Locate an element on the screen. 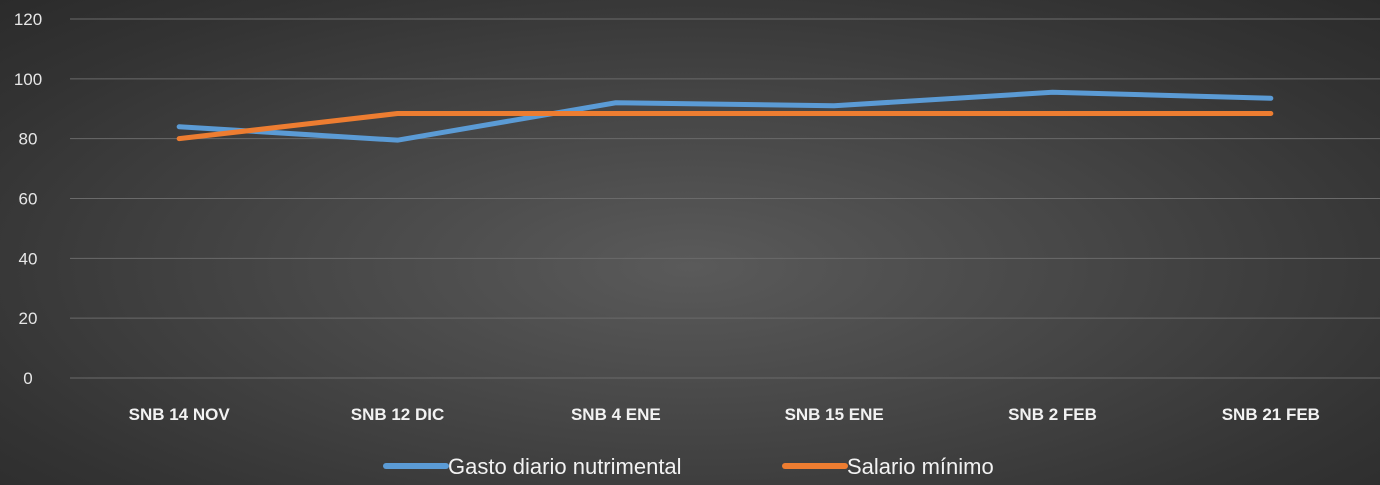 Image resolution: width=1380 pixels, height=485 pixels. y-axis-ticks: 0 20 40 60 80 100 120 is located at coordinates (28, 199).